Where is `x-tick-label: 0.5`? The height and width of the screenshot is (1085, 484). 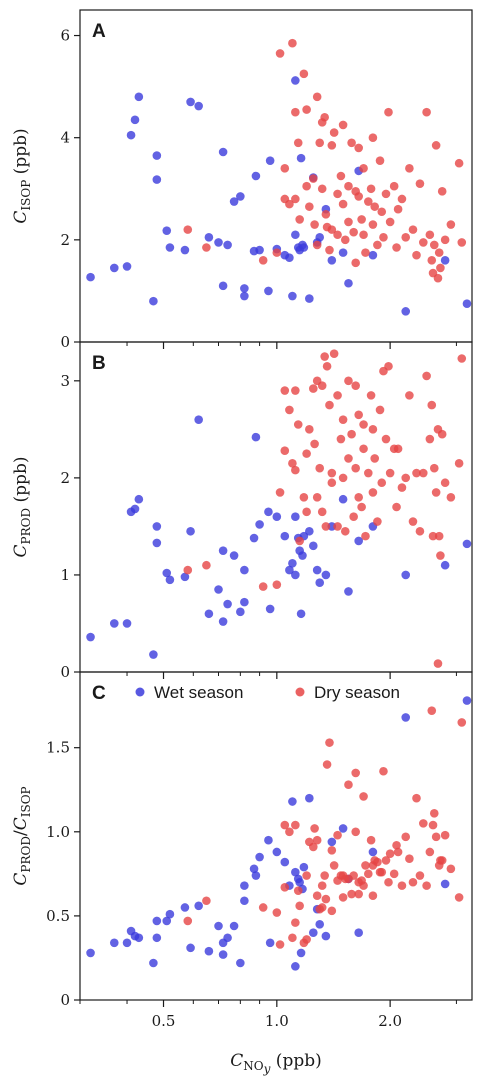 x-tick-label: 0.5 is located at coordinates (164, 1021).